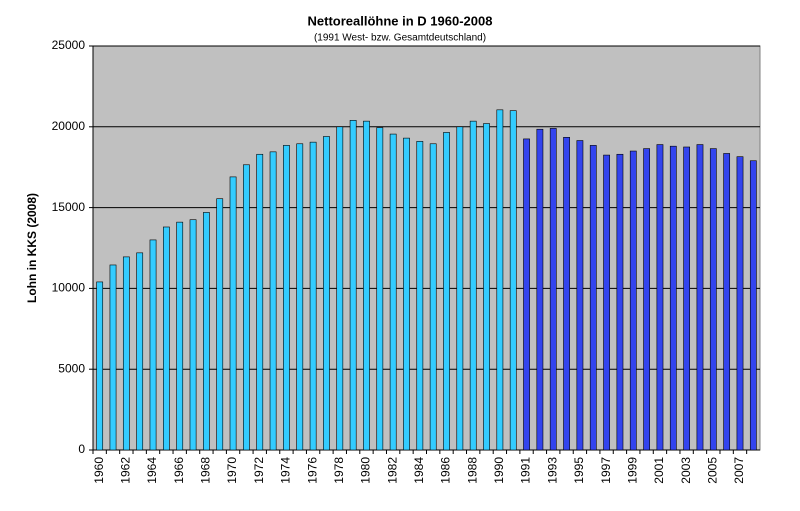  Describe the element at coordinates (400, 20) in the screenshot. I see `chart-title: Nettoreallöhne in D 1960-2008` at that location.